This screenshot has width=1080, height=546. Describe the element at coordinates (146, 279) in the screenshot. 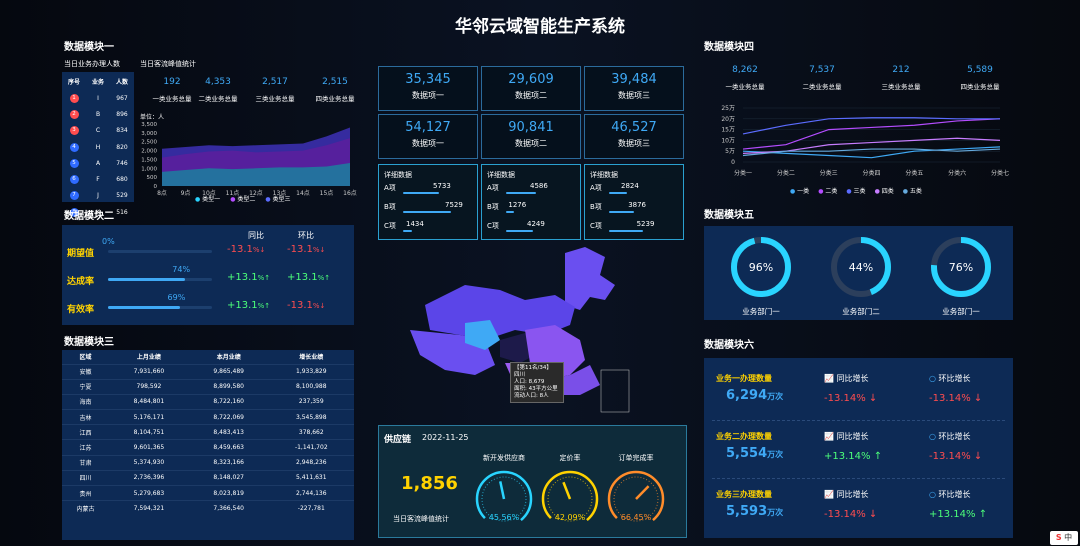

I see `m2-progress-fill` at that location.